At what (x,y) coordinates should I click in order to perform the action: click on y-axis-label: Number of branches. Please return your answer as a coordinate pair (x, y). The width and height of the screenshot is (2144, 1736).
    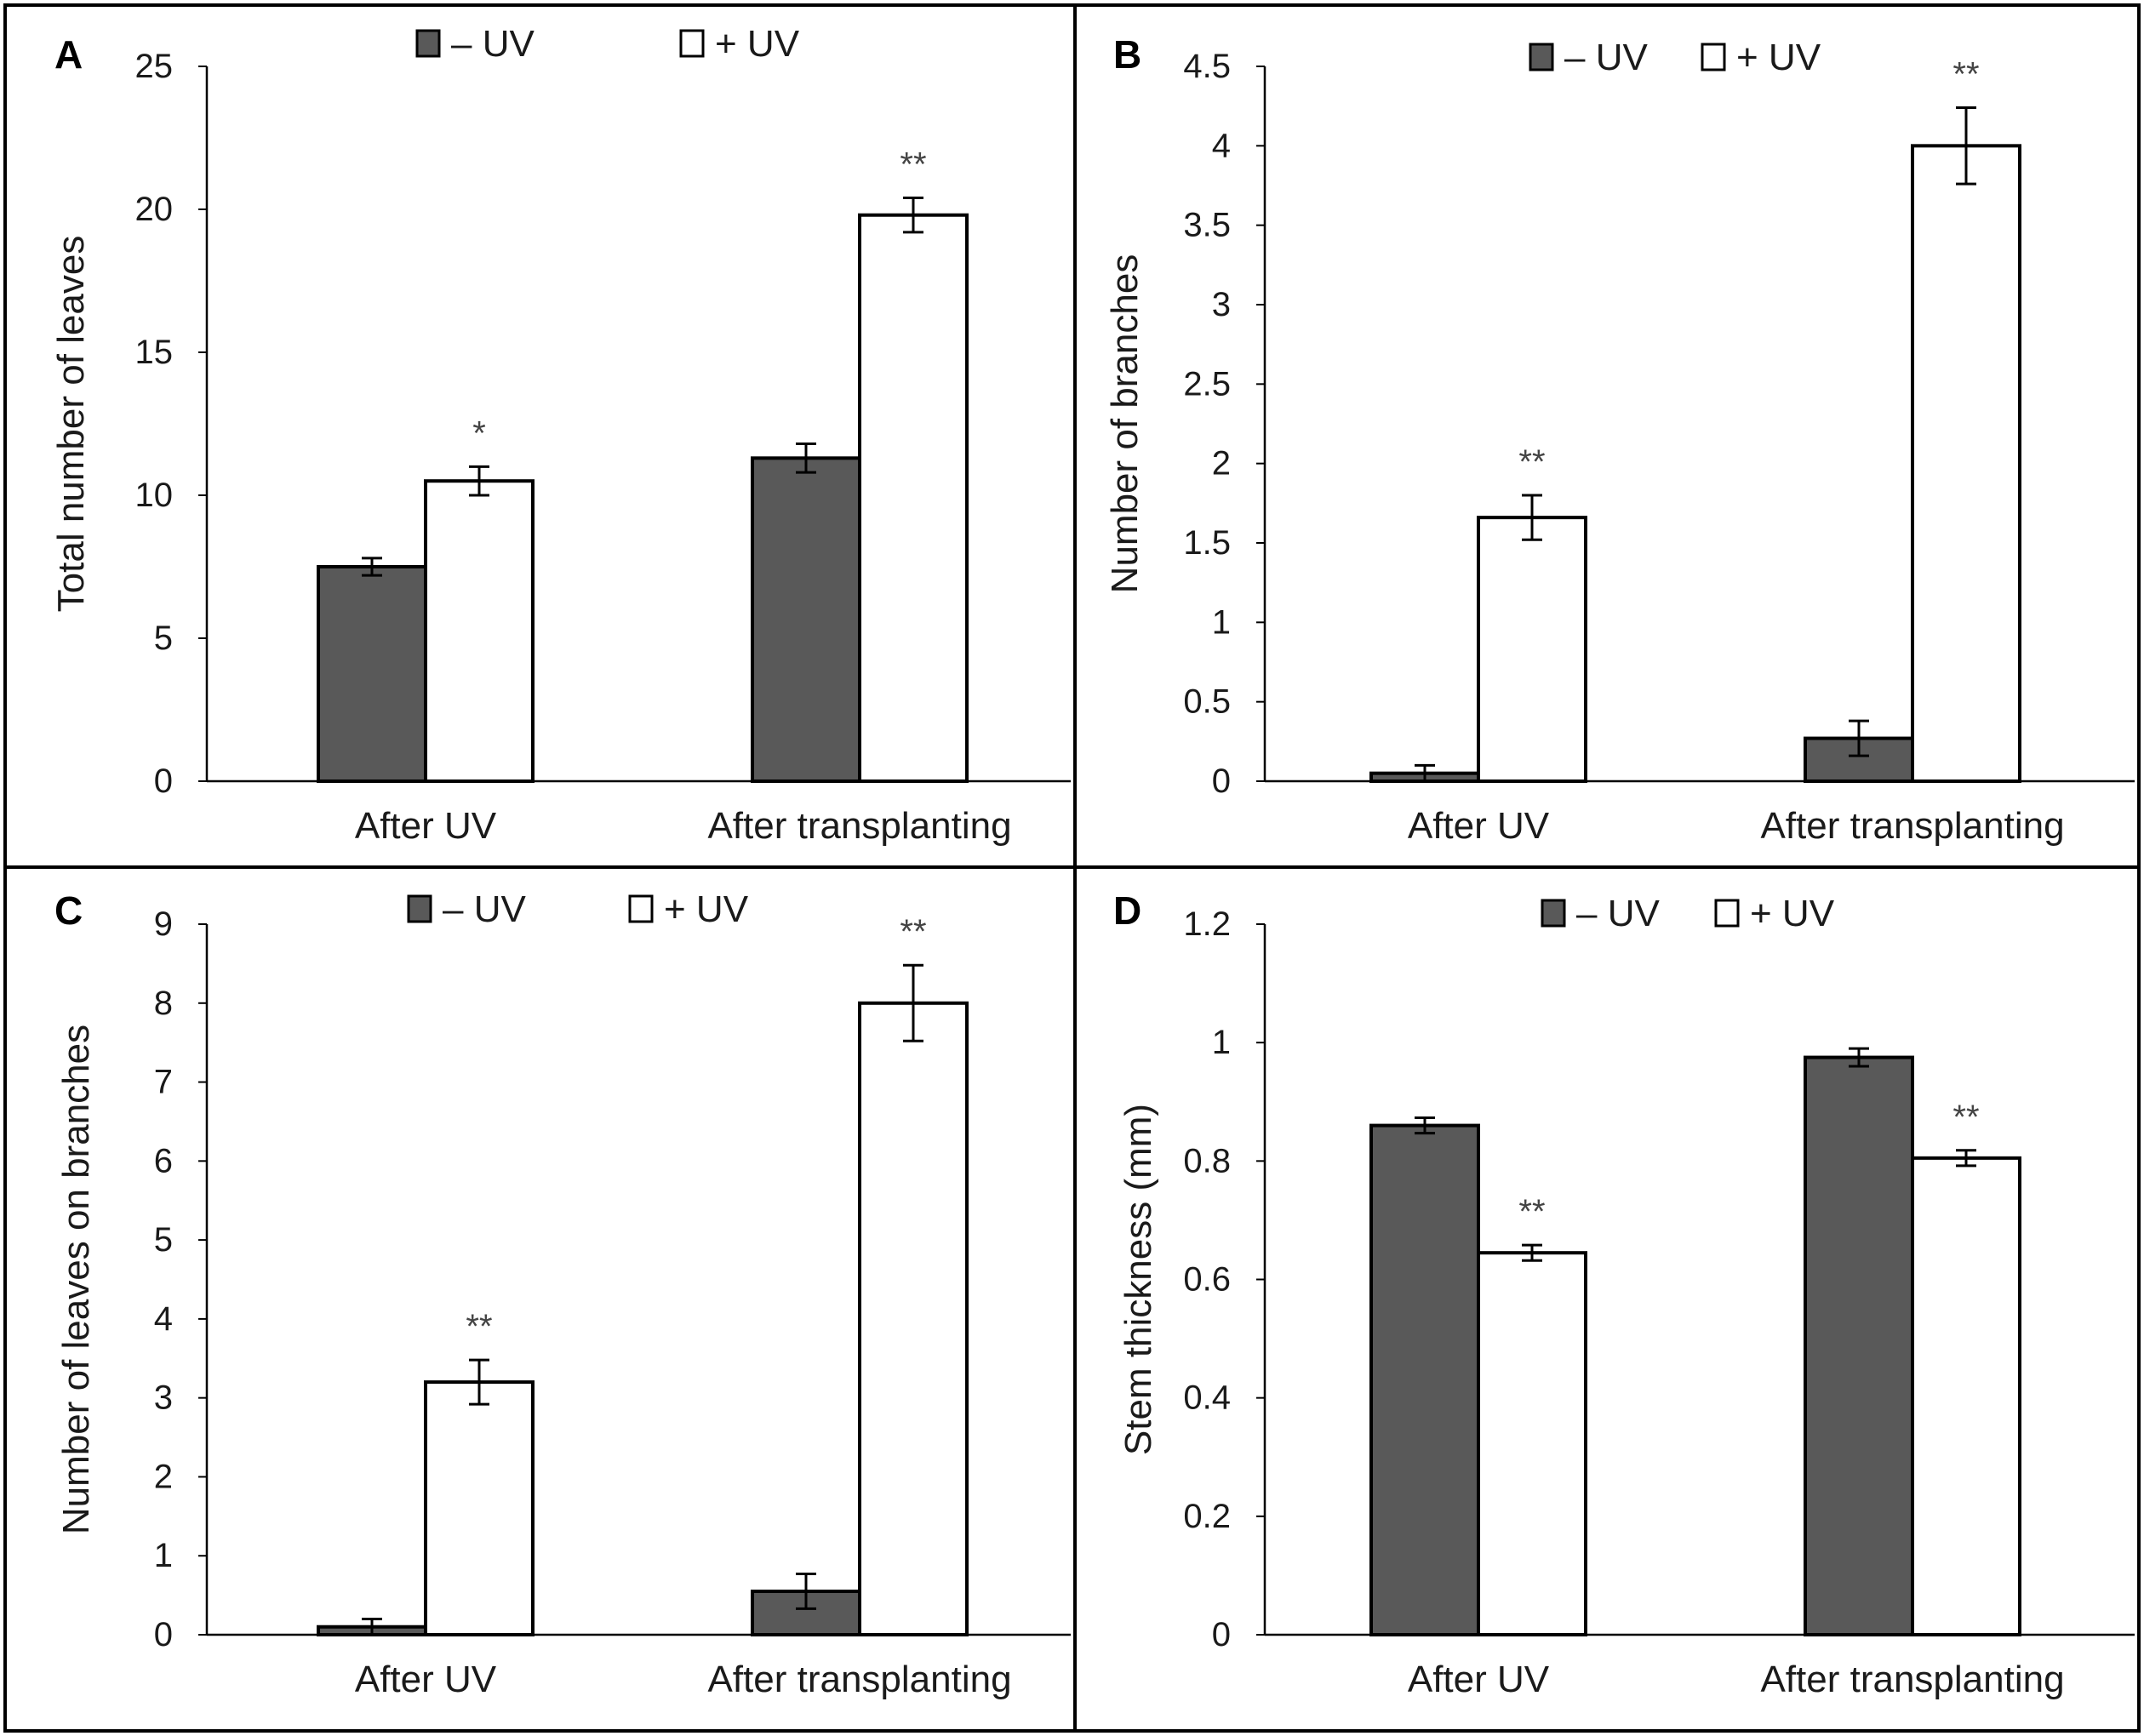
    Looking at the image, I should click on (1125, 424).